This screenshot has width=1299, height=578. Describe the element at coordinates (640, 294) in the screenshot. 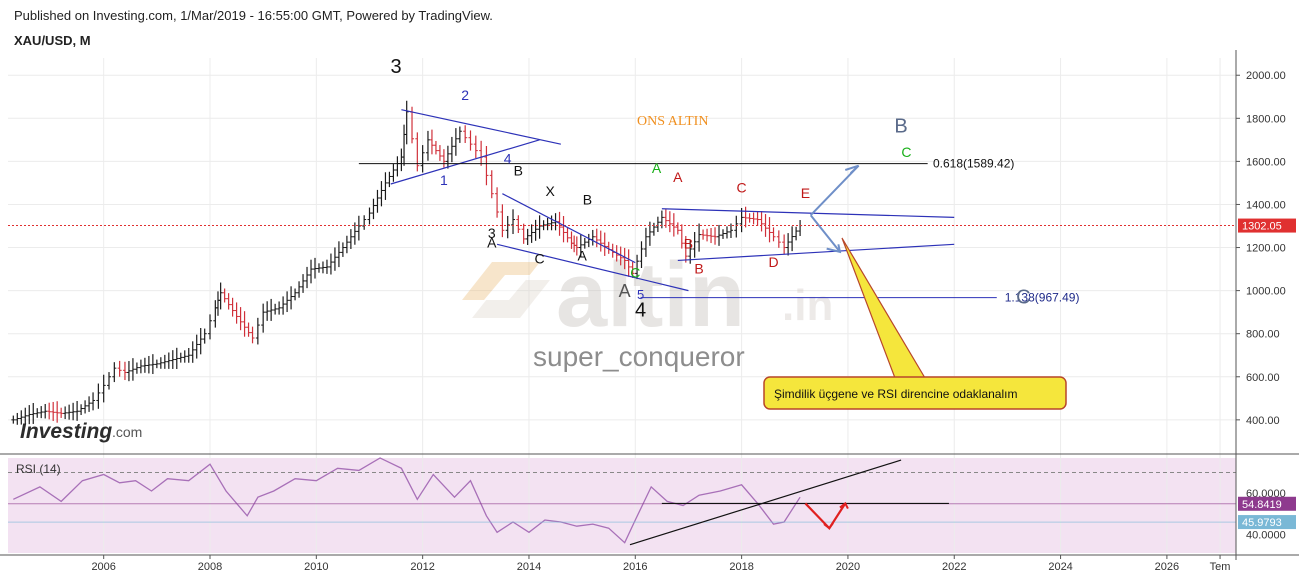

I see `wave-label: 5` at that location.